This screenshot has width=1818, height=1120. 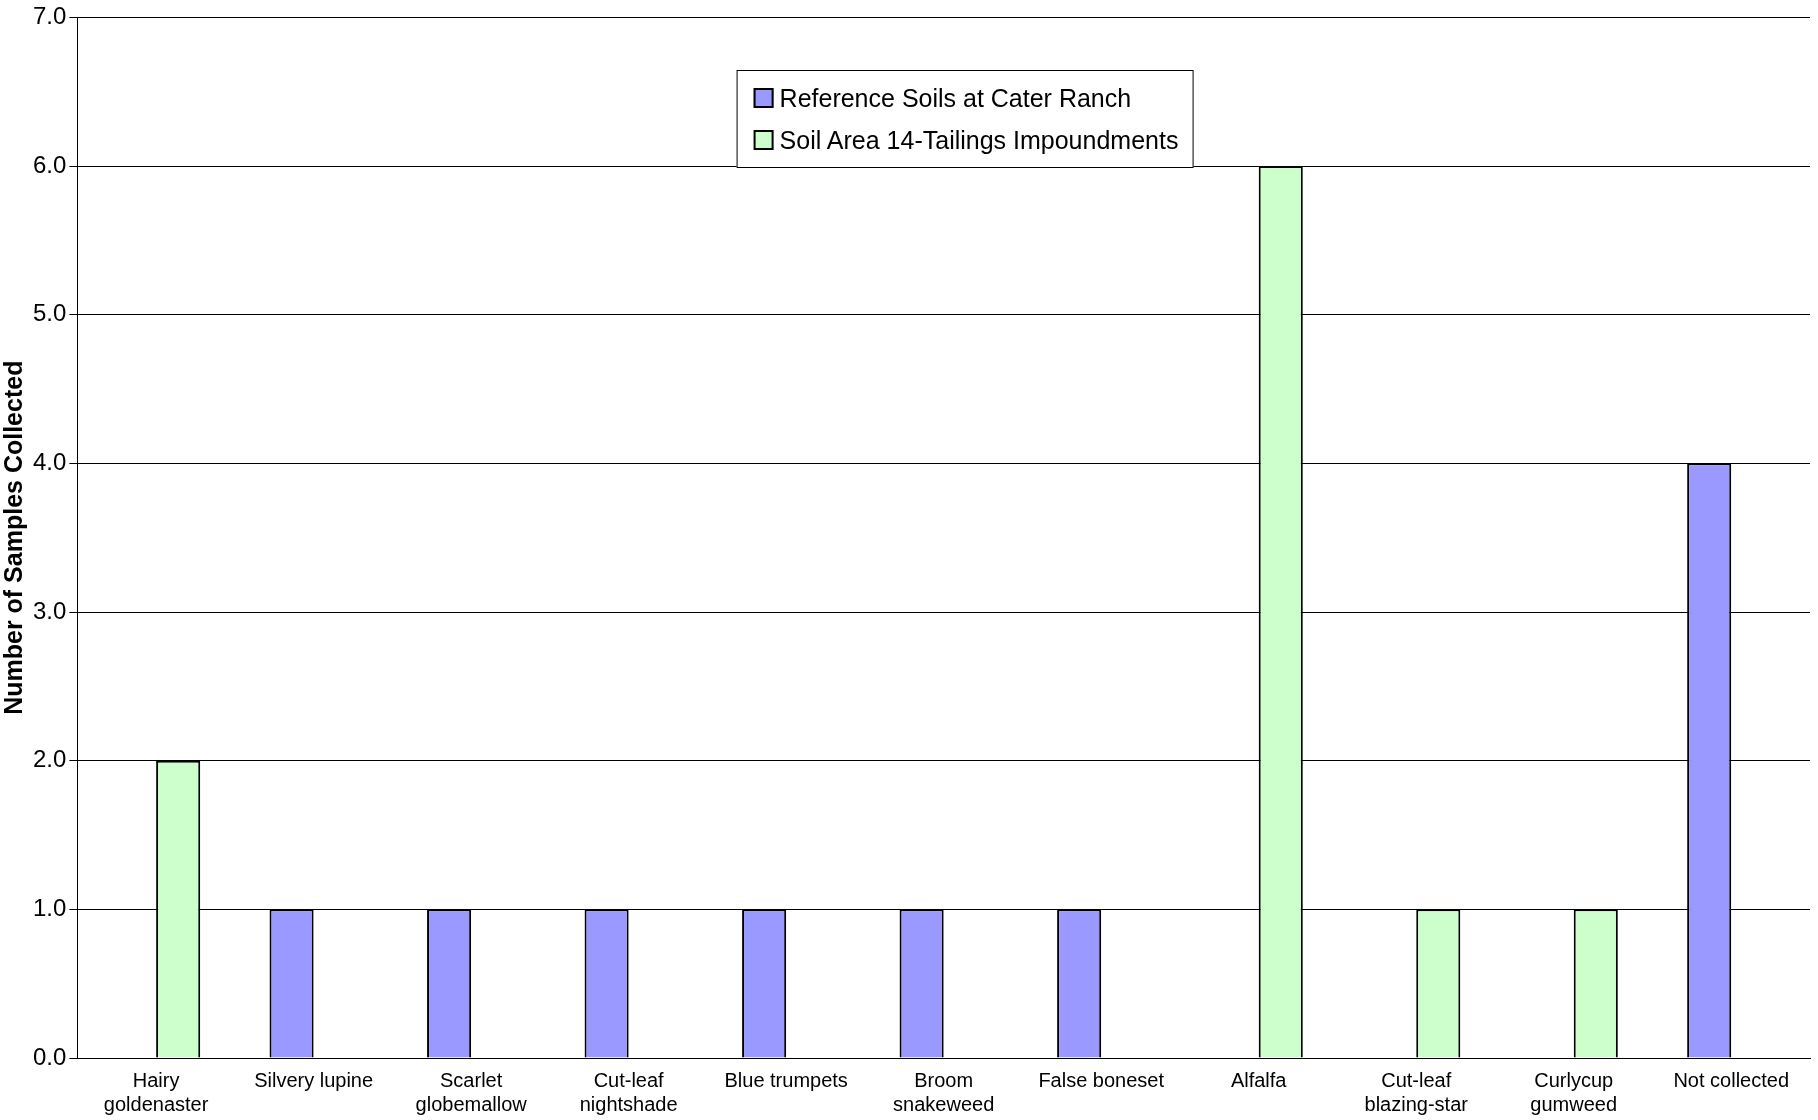 I want to click on x-tick-label: Not collected, so click(x=1731, y=1079).